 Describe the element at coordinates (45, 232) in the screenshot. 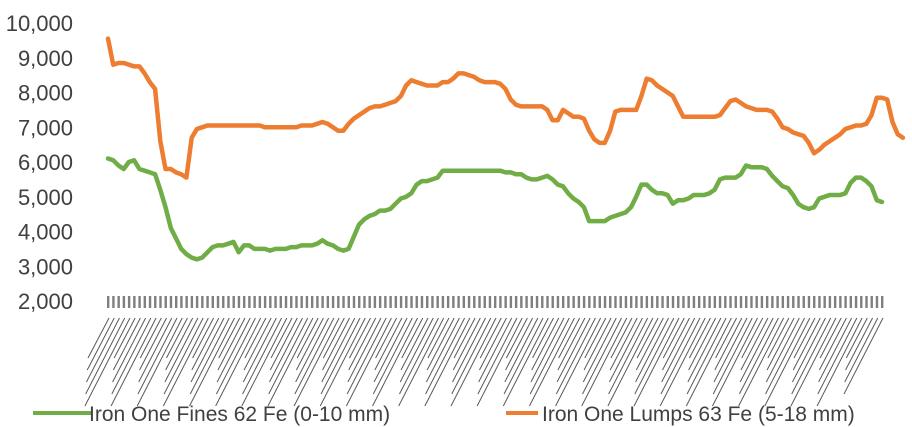

I see `y-tick-label: 4,000` at that location.